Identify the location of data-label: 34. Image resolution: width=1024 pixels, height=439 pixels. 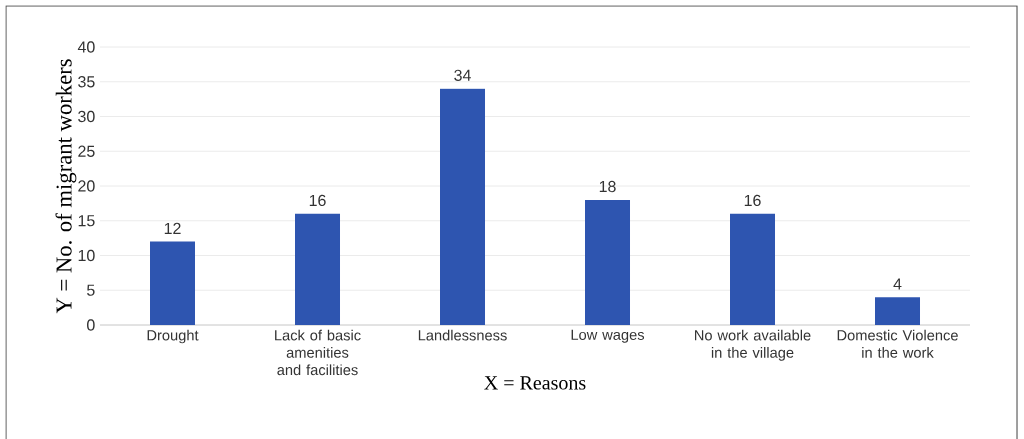
(462, 75).